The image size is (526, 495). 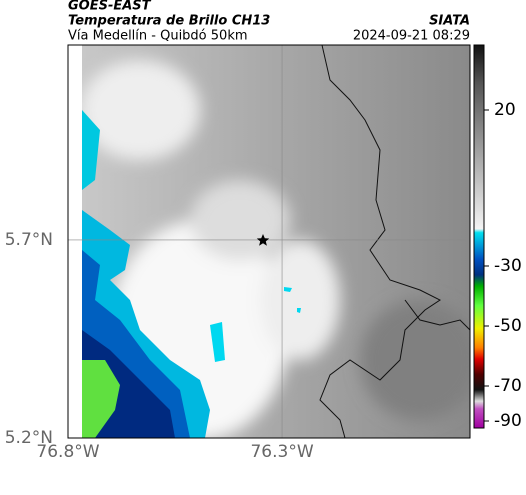 What do you see at coordinates (505, 110) in the screenshot?
I see `colorbar-tick-label: 20` at bounding box center [505, 110].